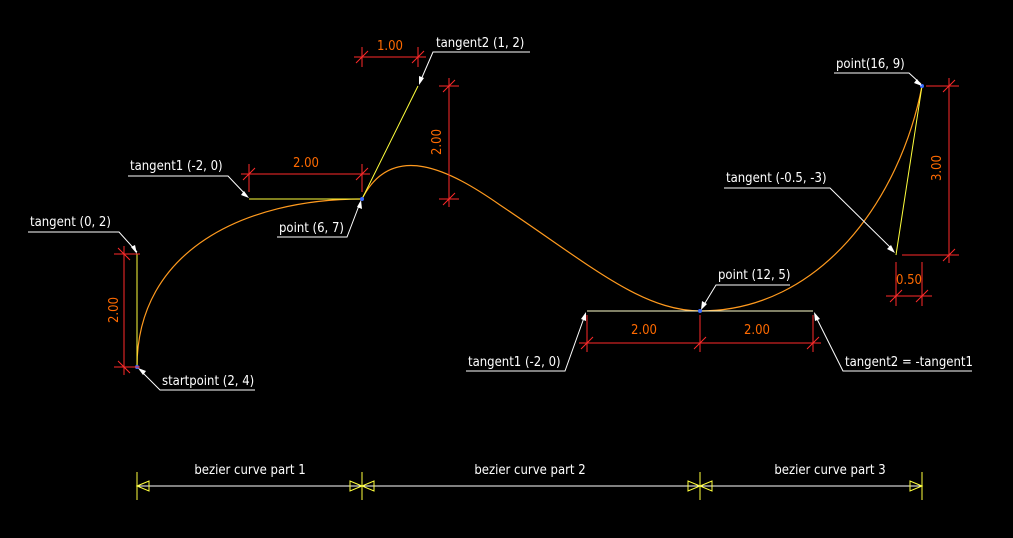  I want to click on dimension-left-vertical: 2.00, so click(123, 310).